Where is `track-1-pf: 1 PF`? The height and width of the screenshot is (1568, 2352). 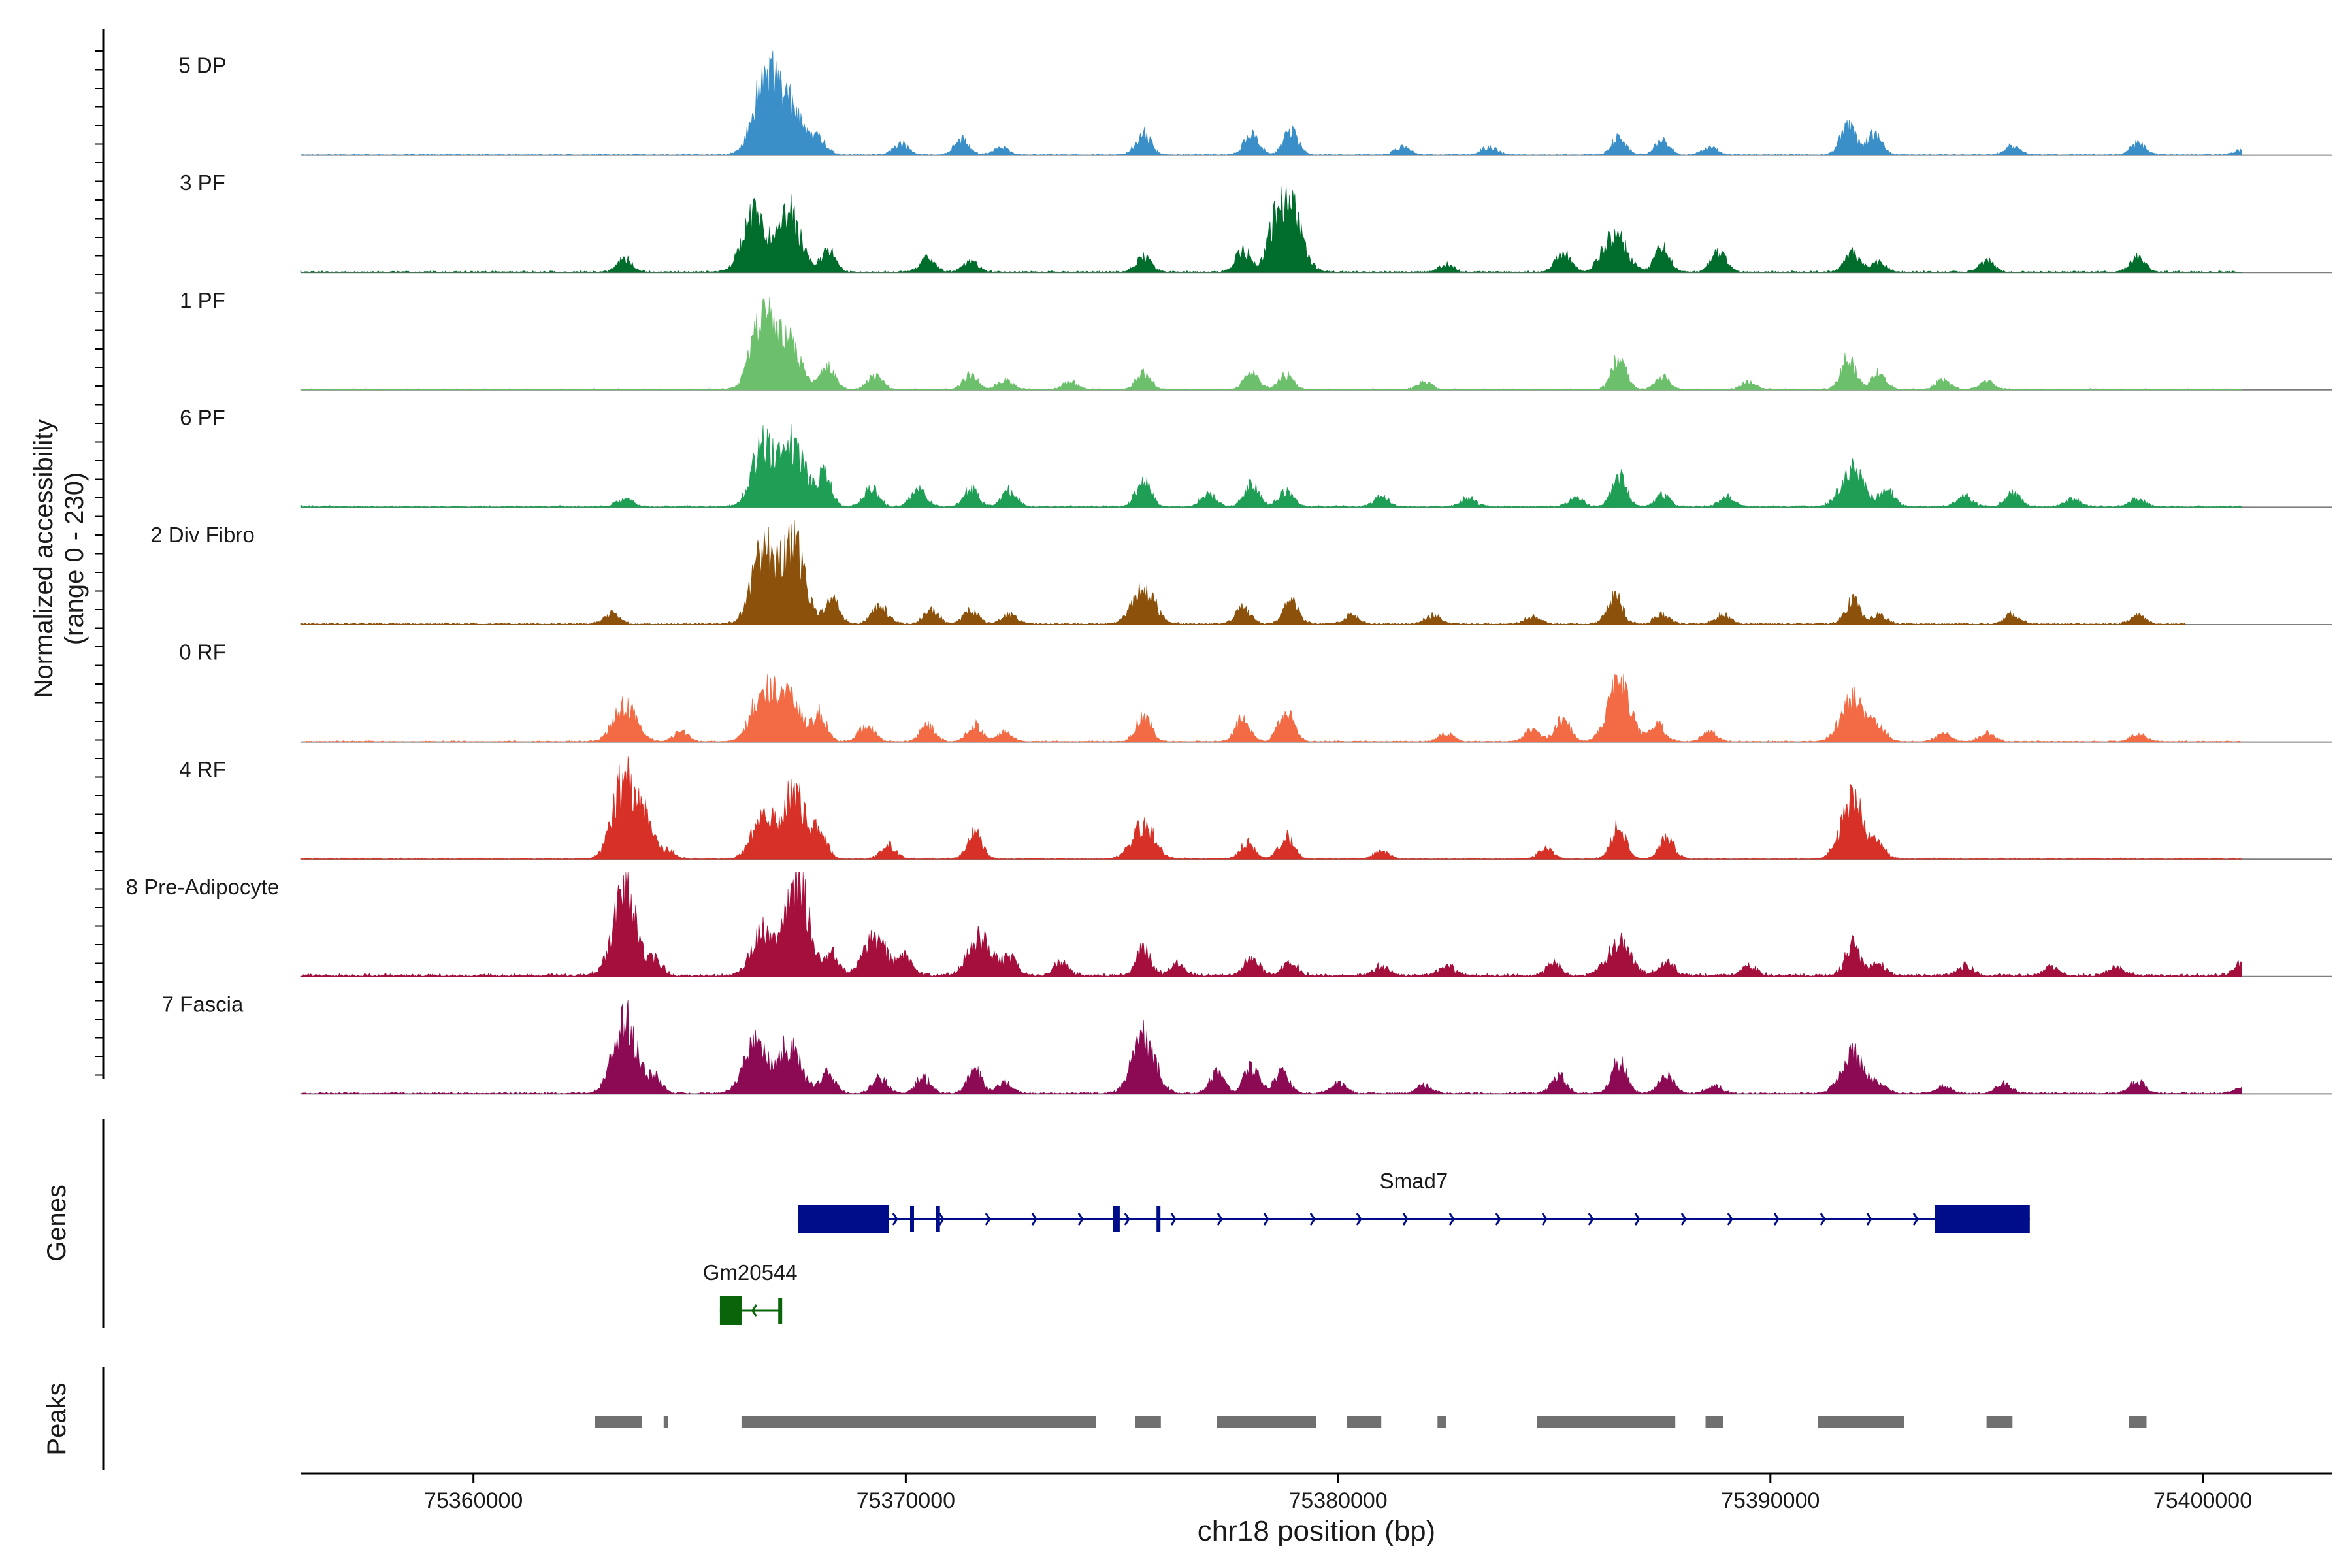
track-1-pf: 1 PF is located at coordinates (1256, 339).